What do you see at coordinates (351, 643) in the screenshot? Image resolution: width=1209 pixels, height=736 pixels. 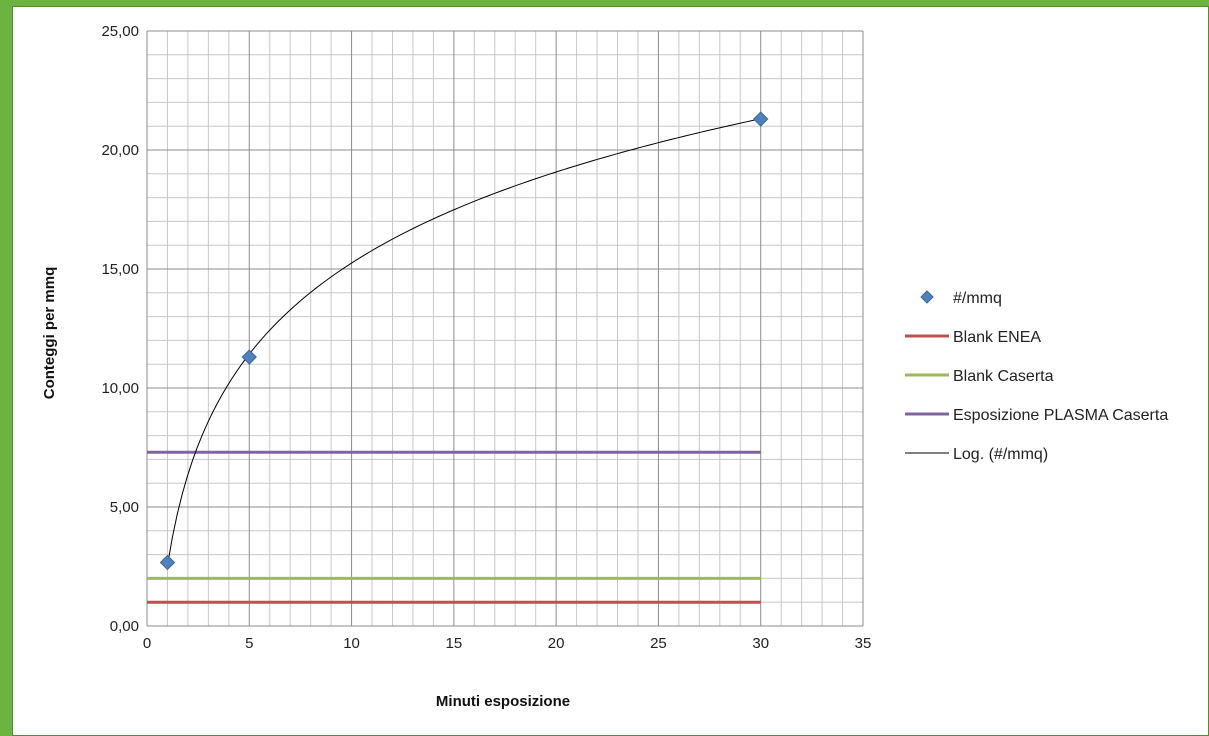 I see `x-tick-label: 10` at bounding box center [351, 643].